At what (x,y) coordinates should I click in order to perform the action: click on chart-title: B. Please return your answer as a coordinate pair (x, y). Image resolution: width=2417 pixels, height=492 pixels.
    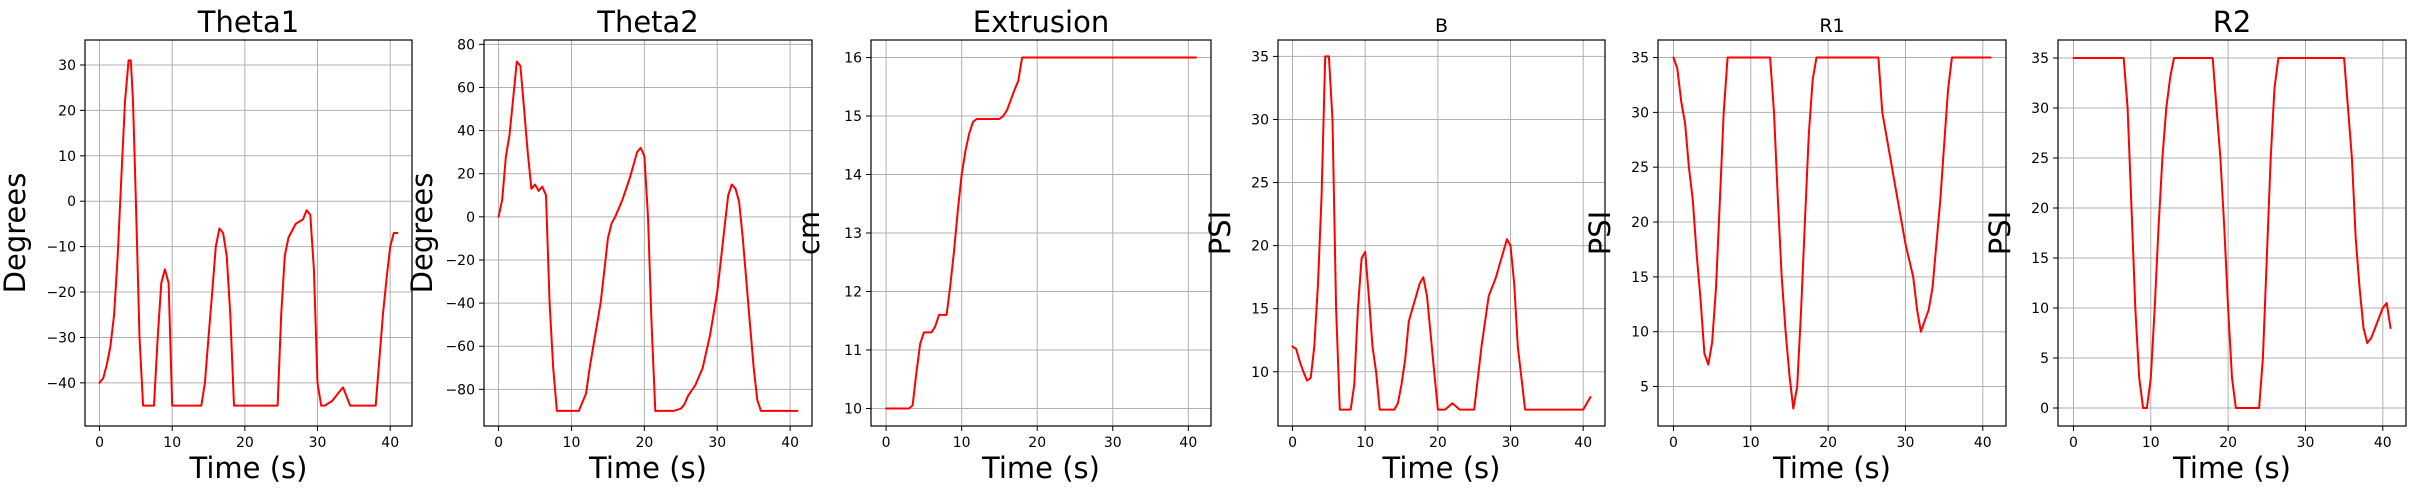
    Looking at the image, I should click on (1441, 26).